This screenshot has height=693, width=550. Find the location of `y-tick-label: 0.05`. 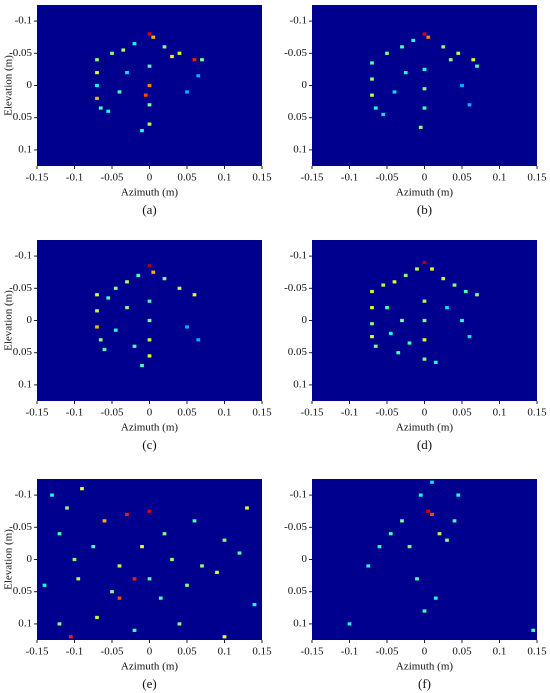

y-tick-label: 0.05 is located at coordinates (298, 352).